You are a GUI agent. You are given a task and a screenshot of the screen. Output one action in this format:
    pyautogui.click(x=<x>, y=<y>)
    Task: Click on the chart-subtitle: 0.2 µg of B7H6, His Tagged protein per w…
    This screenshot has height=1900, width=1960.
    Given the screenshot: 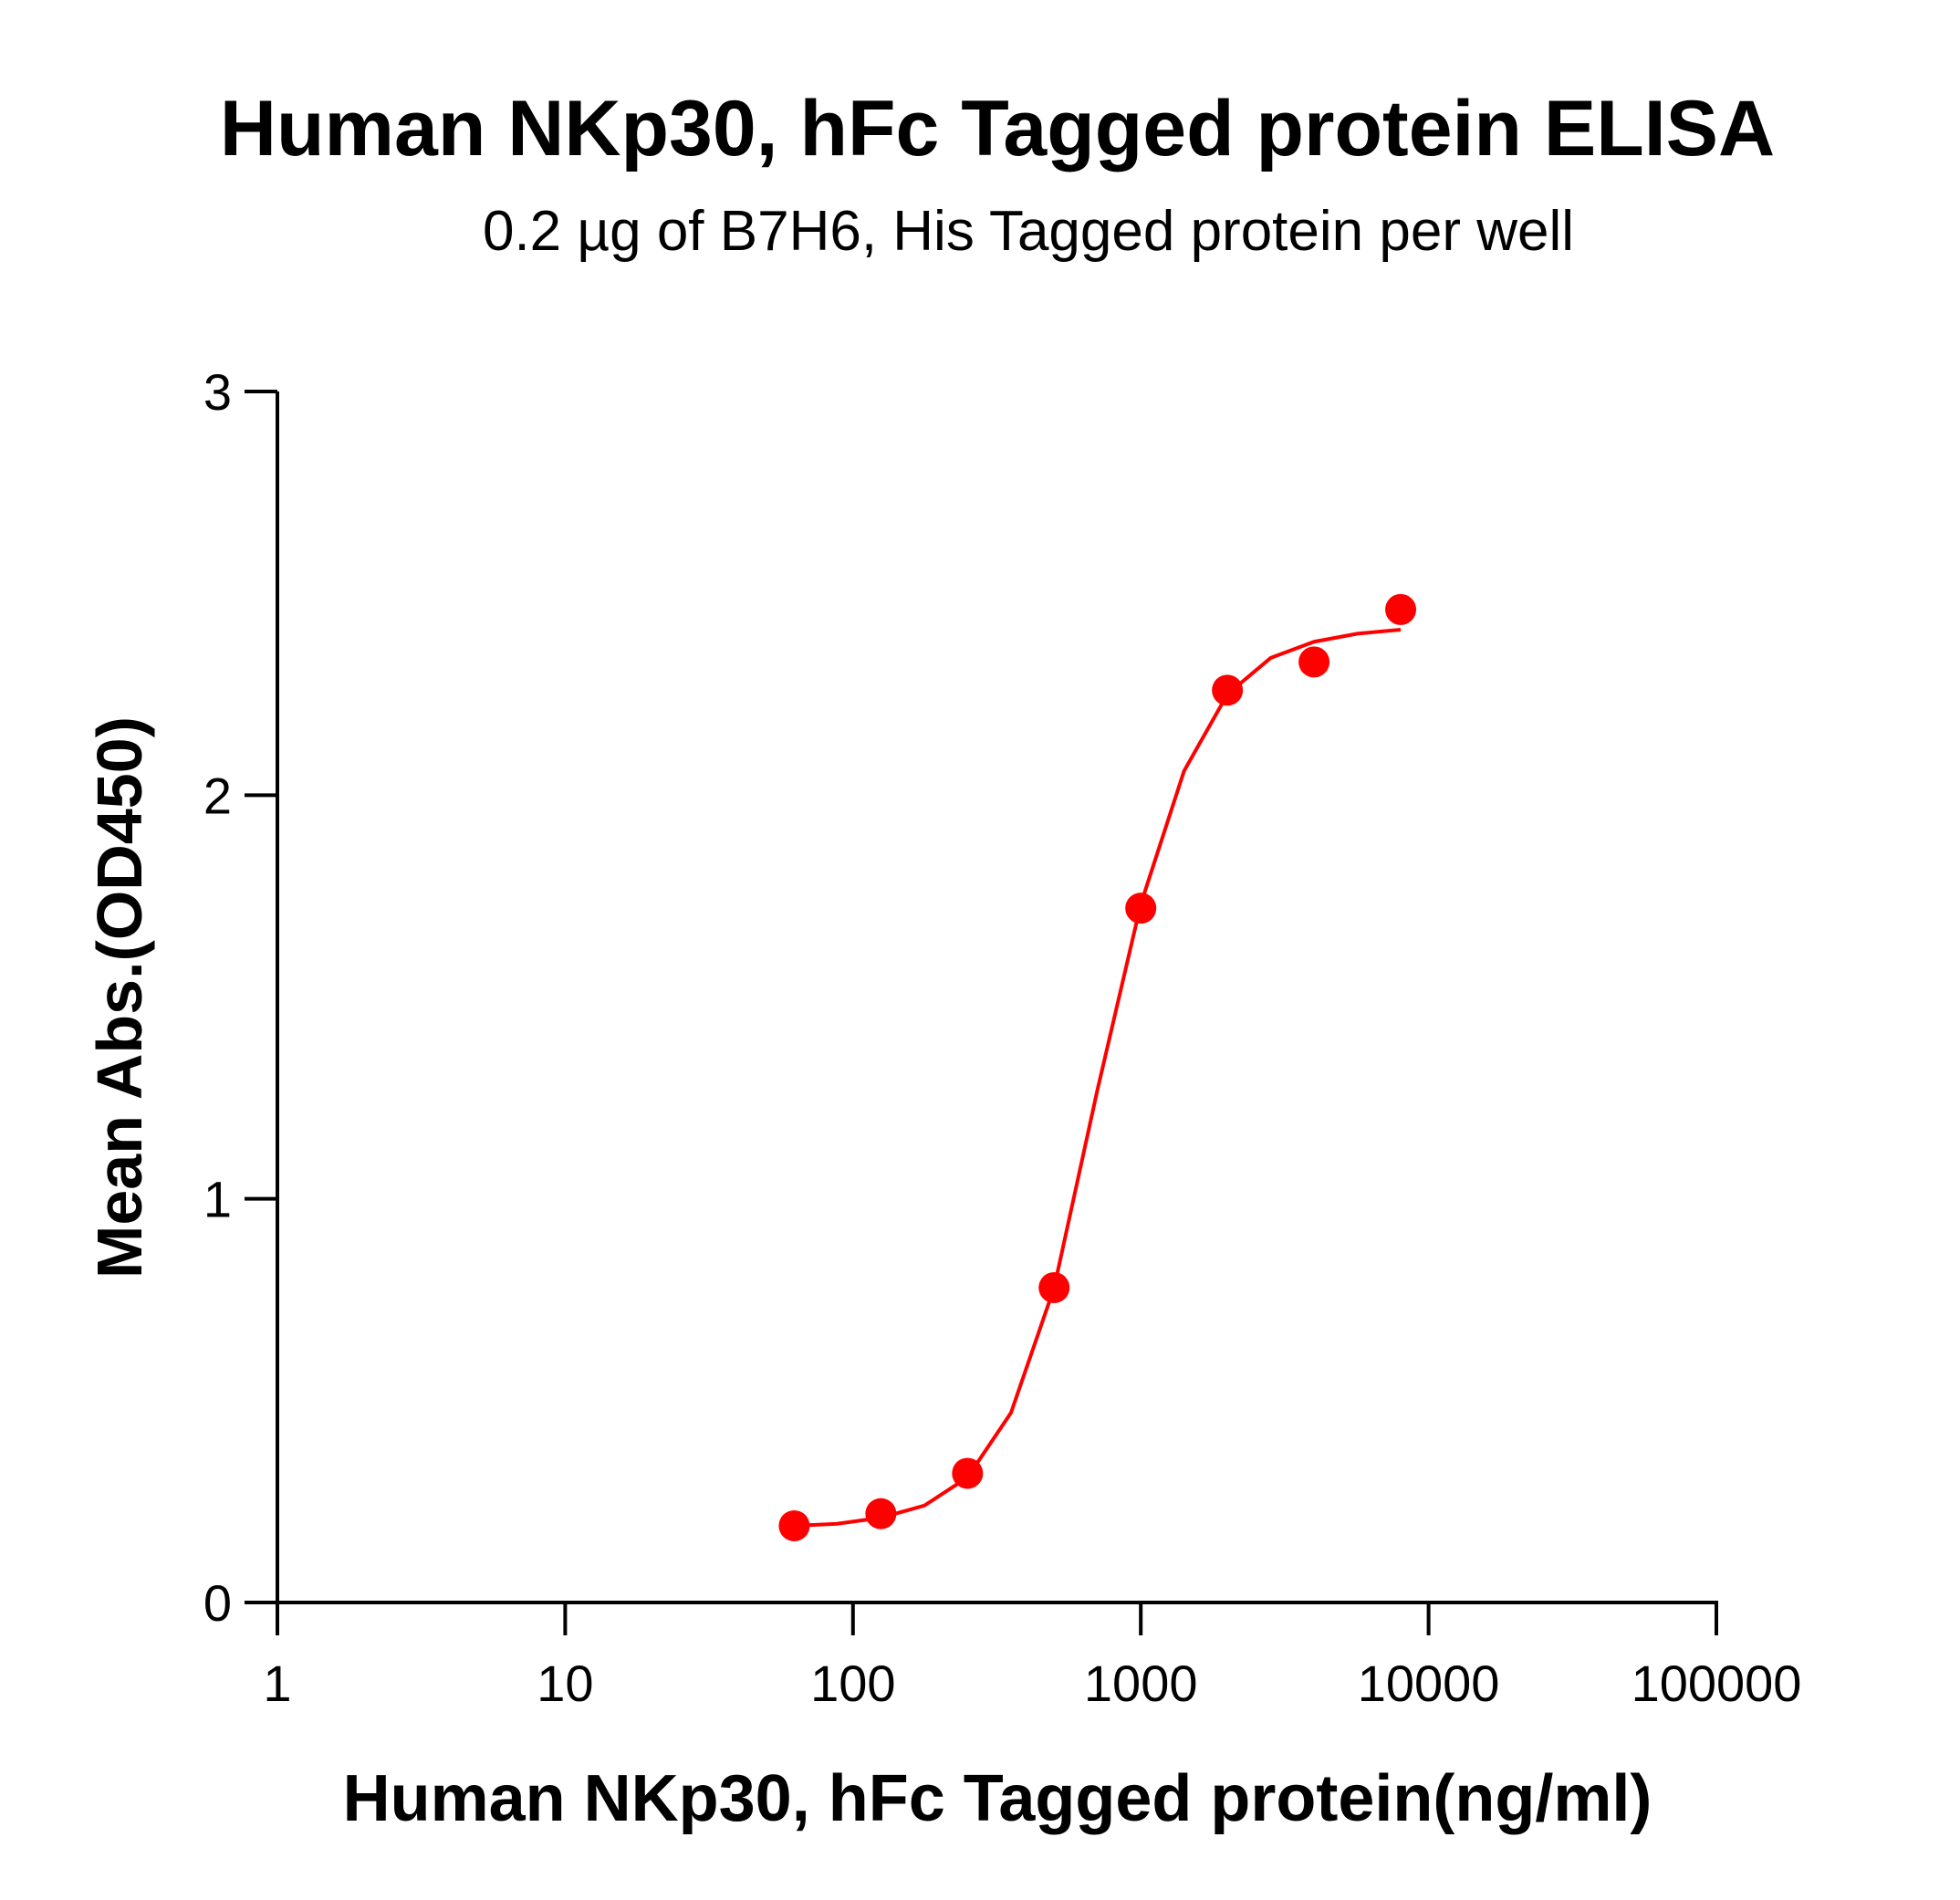 What is the action you would take?
    pyautogui.click(x=1028, y=231)
    